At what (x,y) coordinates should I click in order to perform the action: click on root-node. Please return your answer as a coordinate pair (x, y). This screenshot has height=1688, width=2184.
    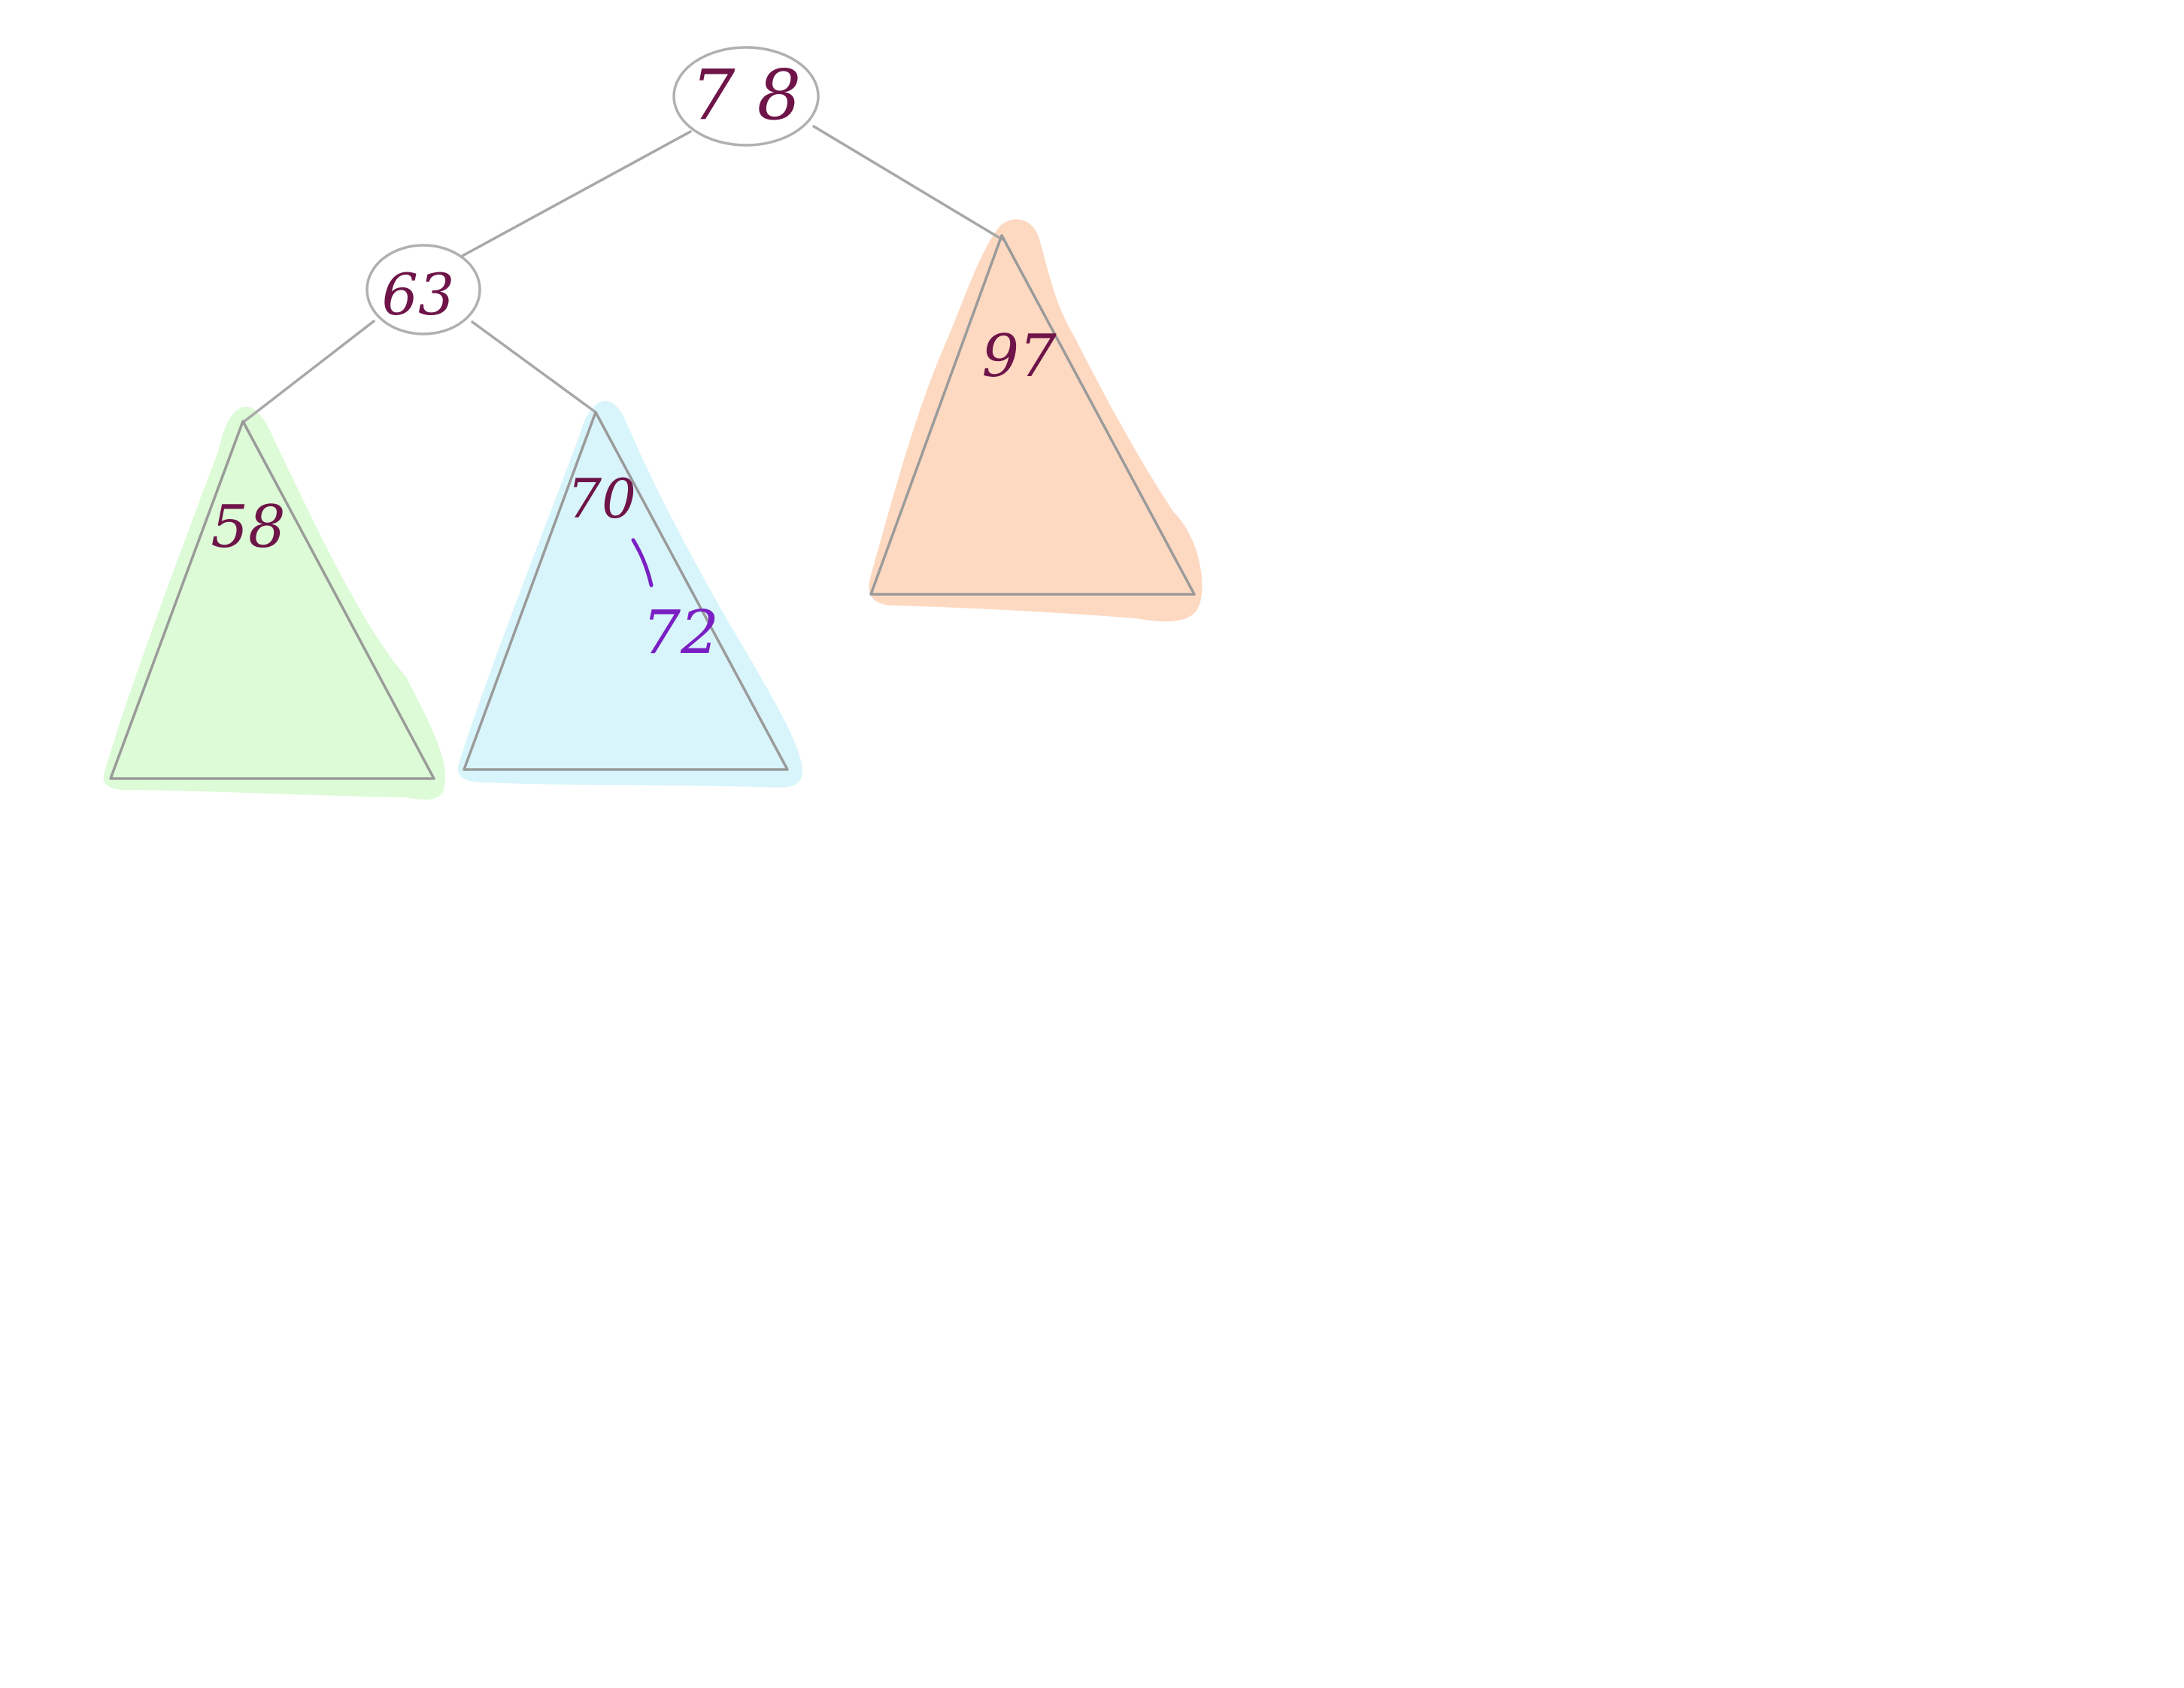
    Looking at the image, I should click on (746, 96).